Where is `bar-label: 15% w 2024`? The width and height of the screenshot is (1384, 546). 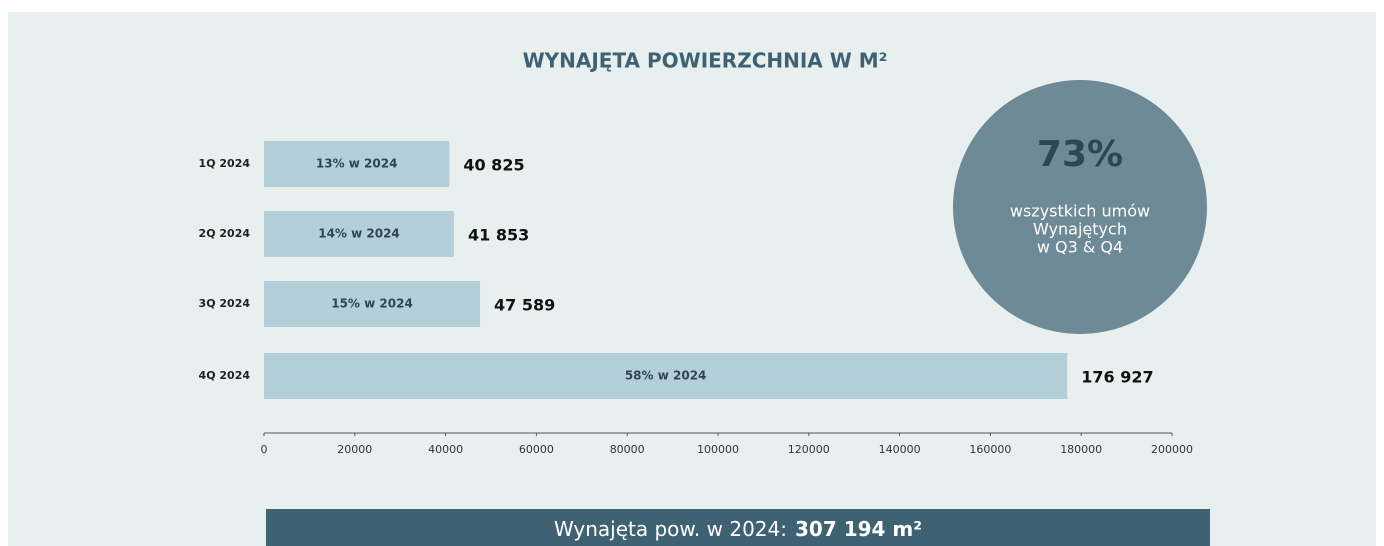 bar-label: 15% w 2024 is located at coordinates (372, 304).